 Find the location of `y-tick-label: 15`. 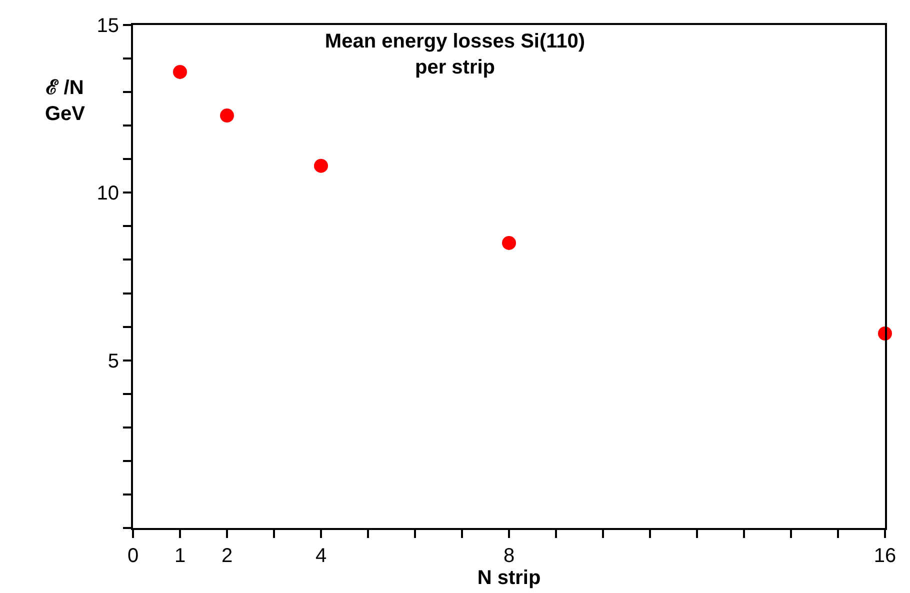

y-tick-label: 15 is located at coordinates (107, 26).